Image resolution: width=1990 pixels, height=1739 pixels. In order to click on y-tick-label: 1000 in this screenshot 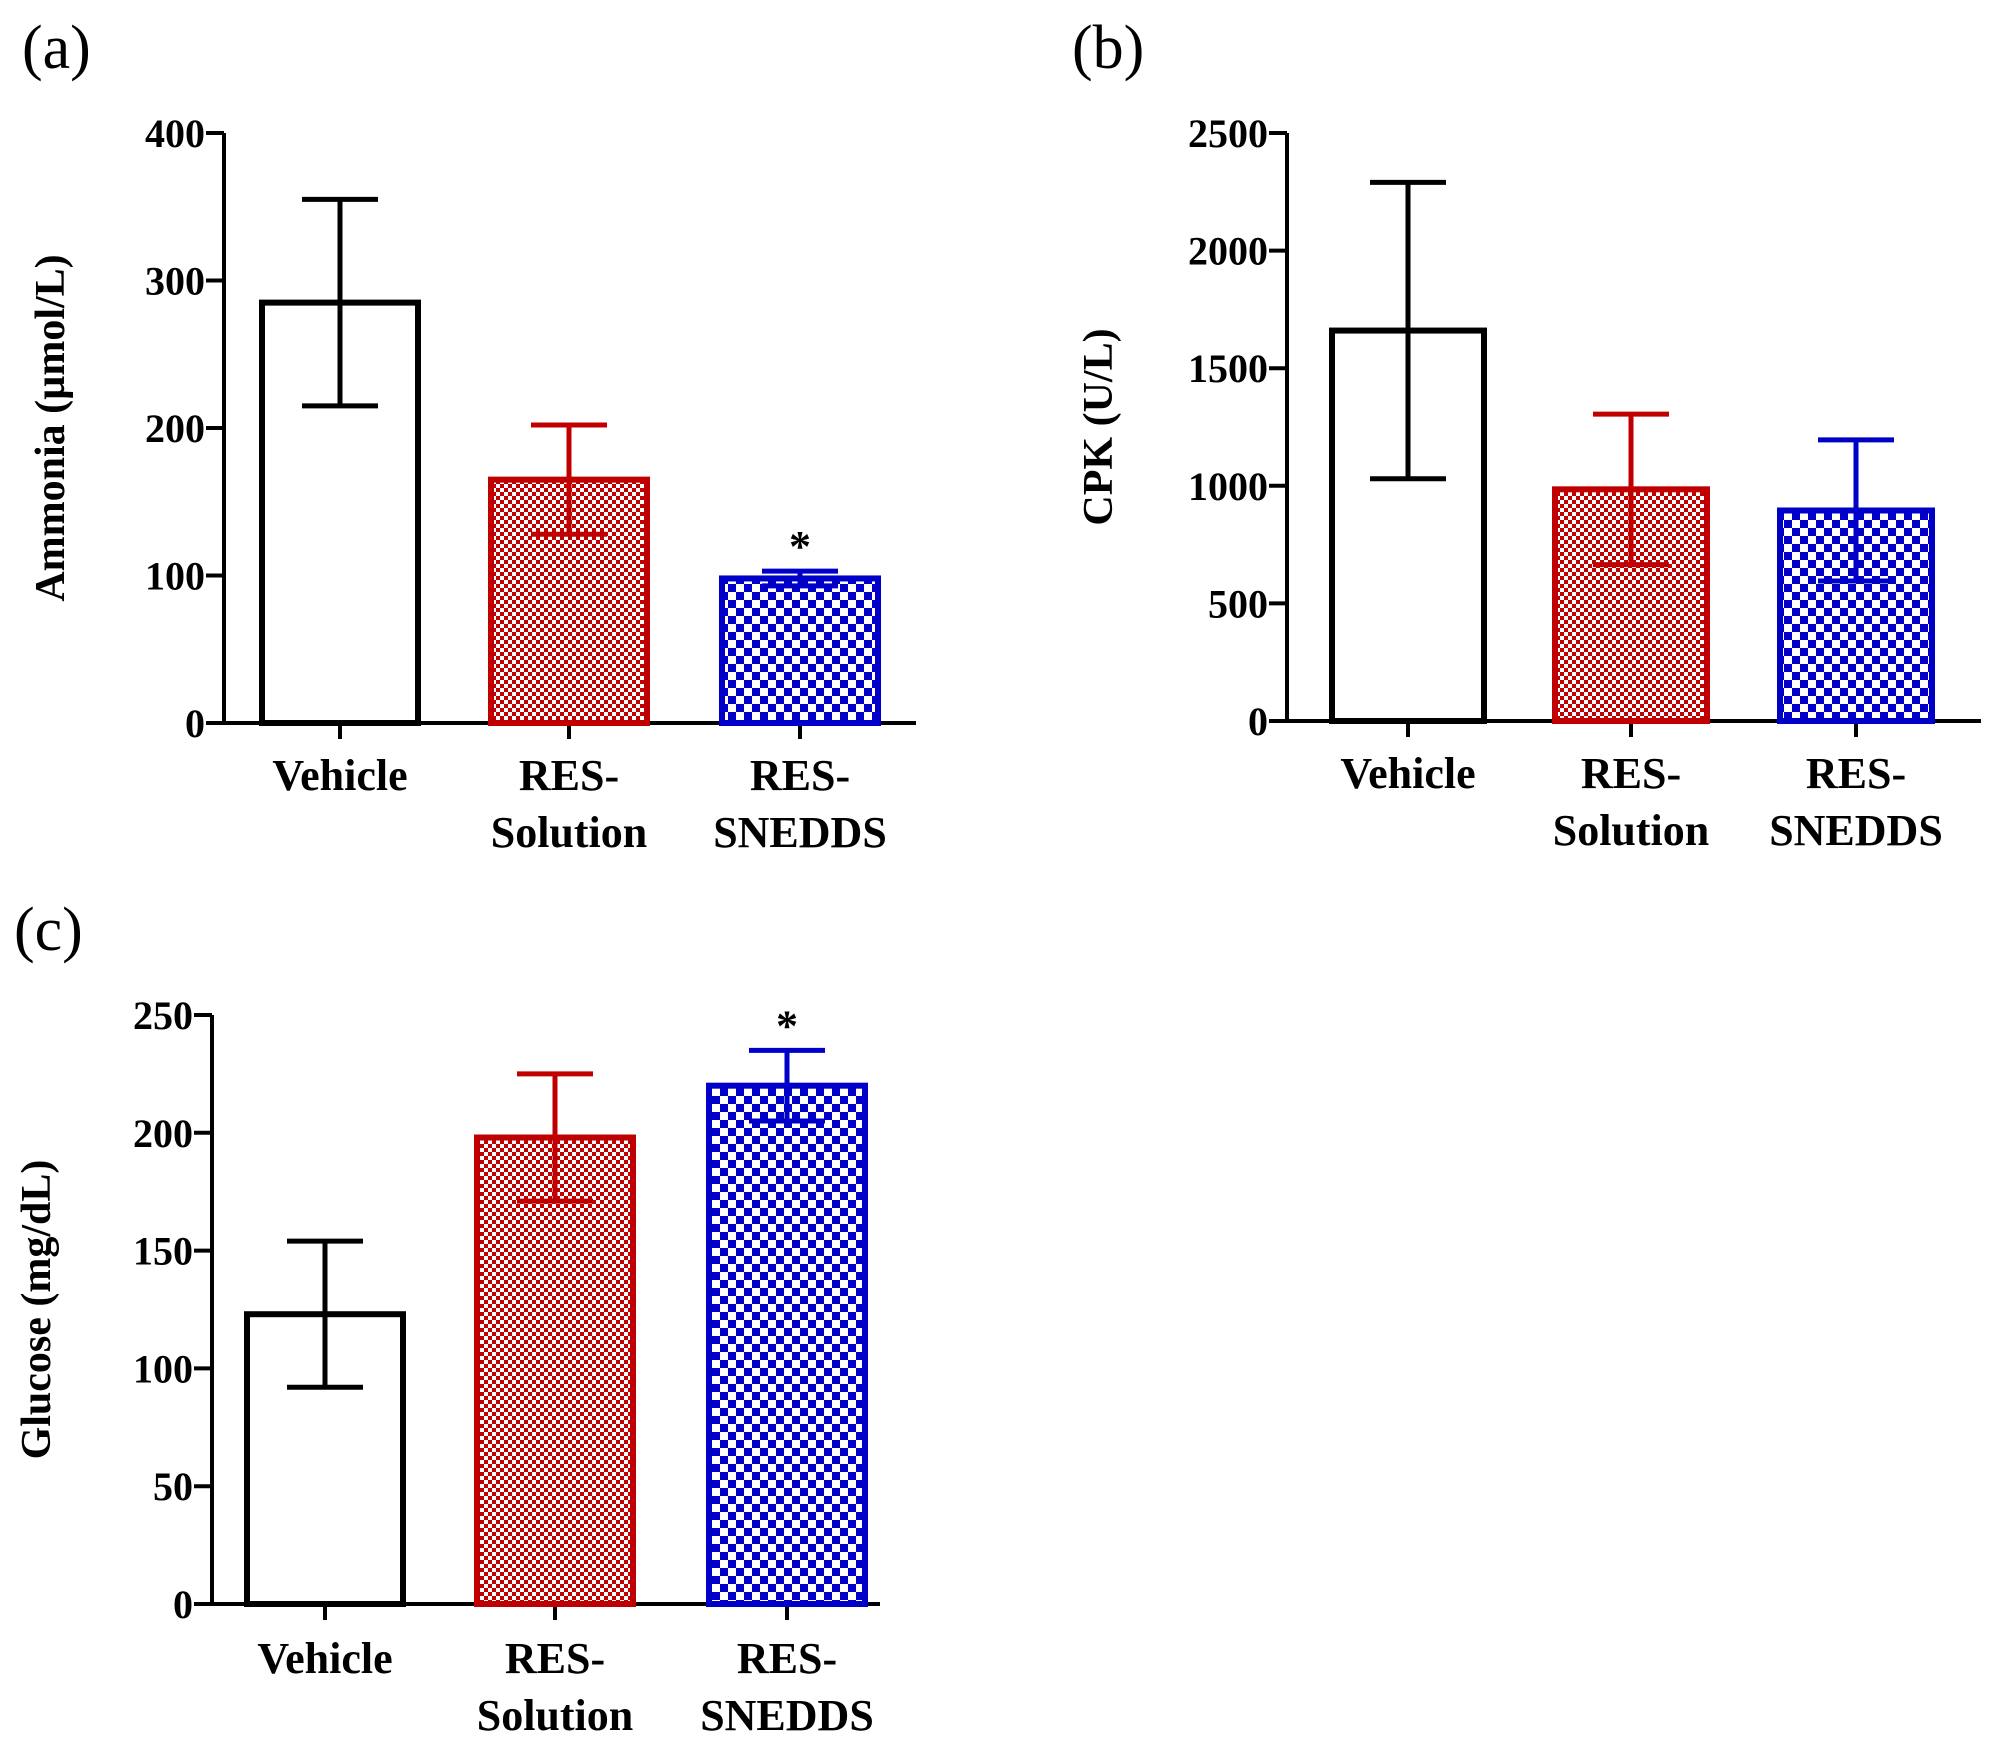, I will do `click(1228, 486)`.